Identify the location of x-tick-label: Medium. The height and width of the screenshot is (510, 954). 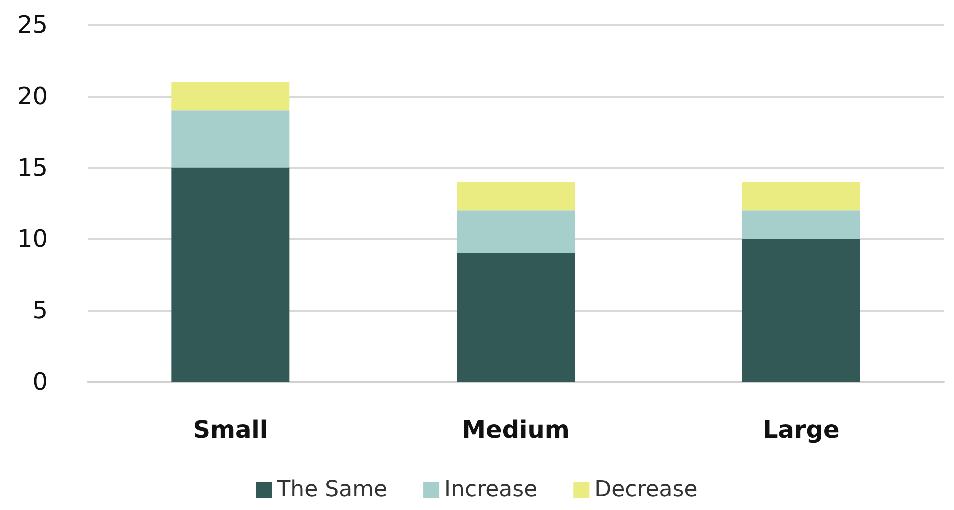
(516, 430).